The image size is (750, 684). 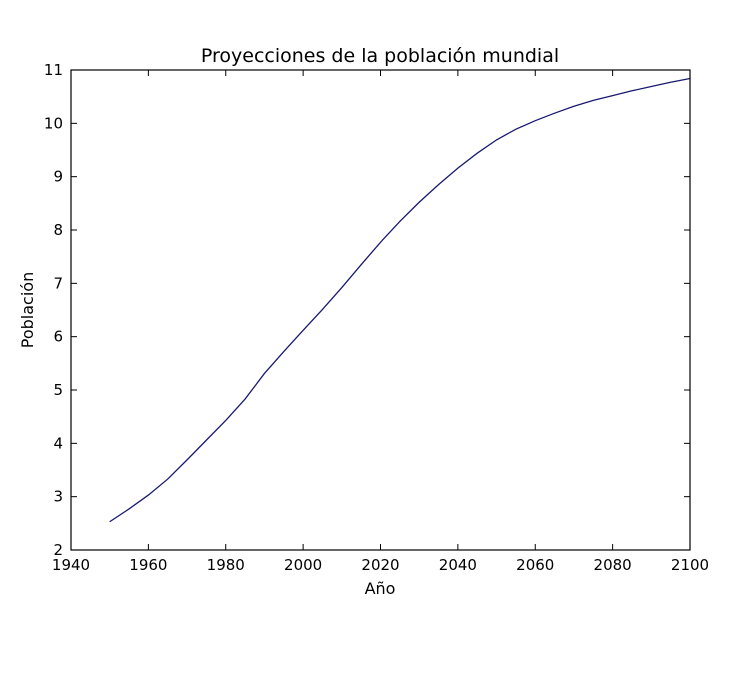 What do you see at coordinates (58, 230) in the screenshot?
I see `y-tick-label: 8` at bounding box center [58, 230].